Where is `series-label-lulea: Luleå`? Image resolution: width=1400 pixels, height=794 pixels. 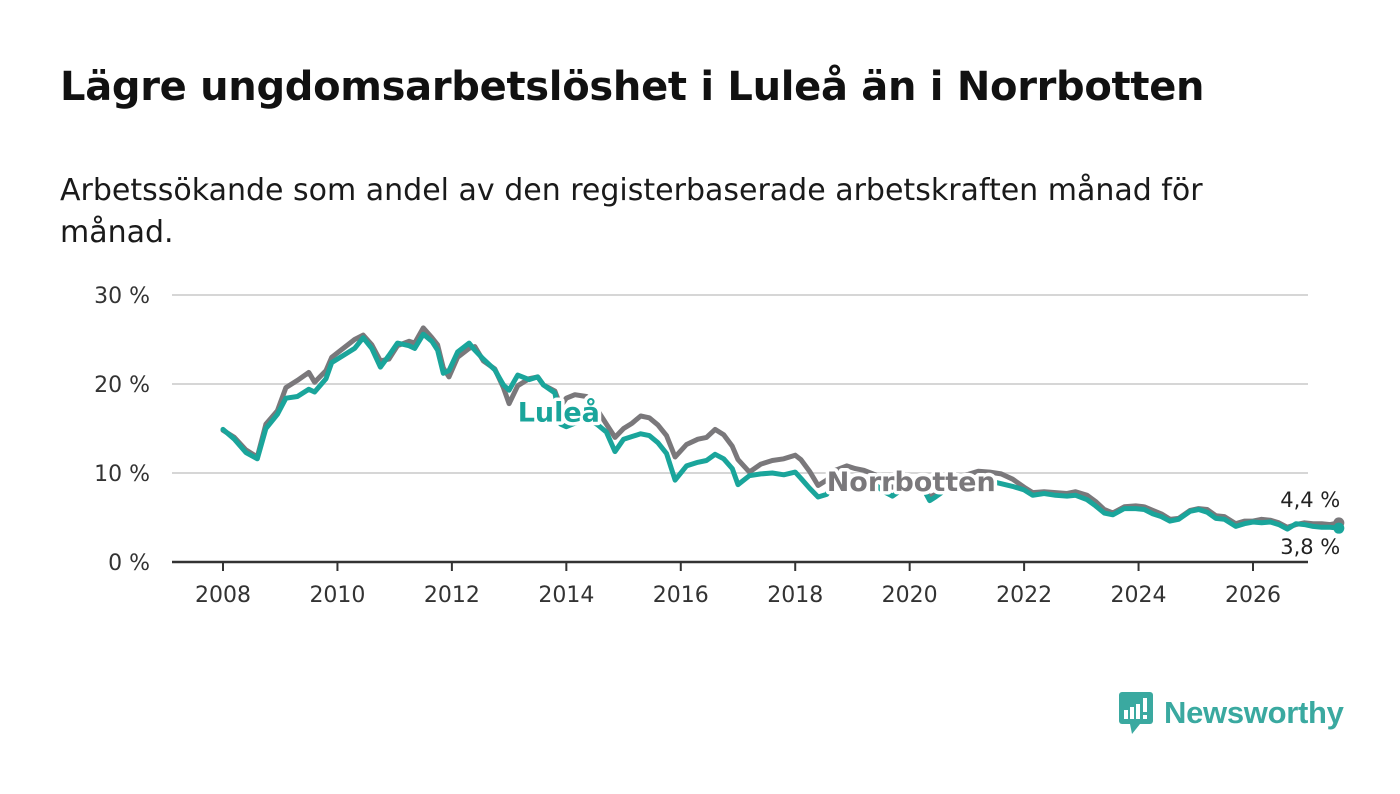 series-label-lulea: Luleå is located at coordinates (559, 412).